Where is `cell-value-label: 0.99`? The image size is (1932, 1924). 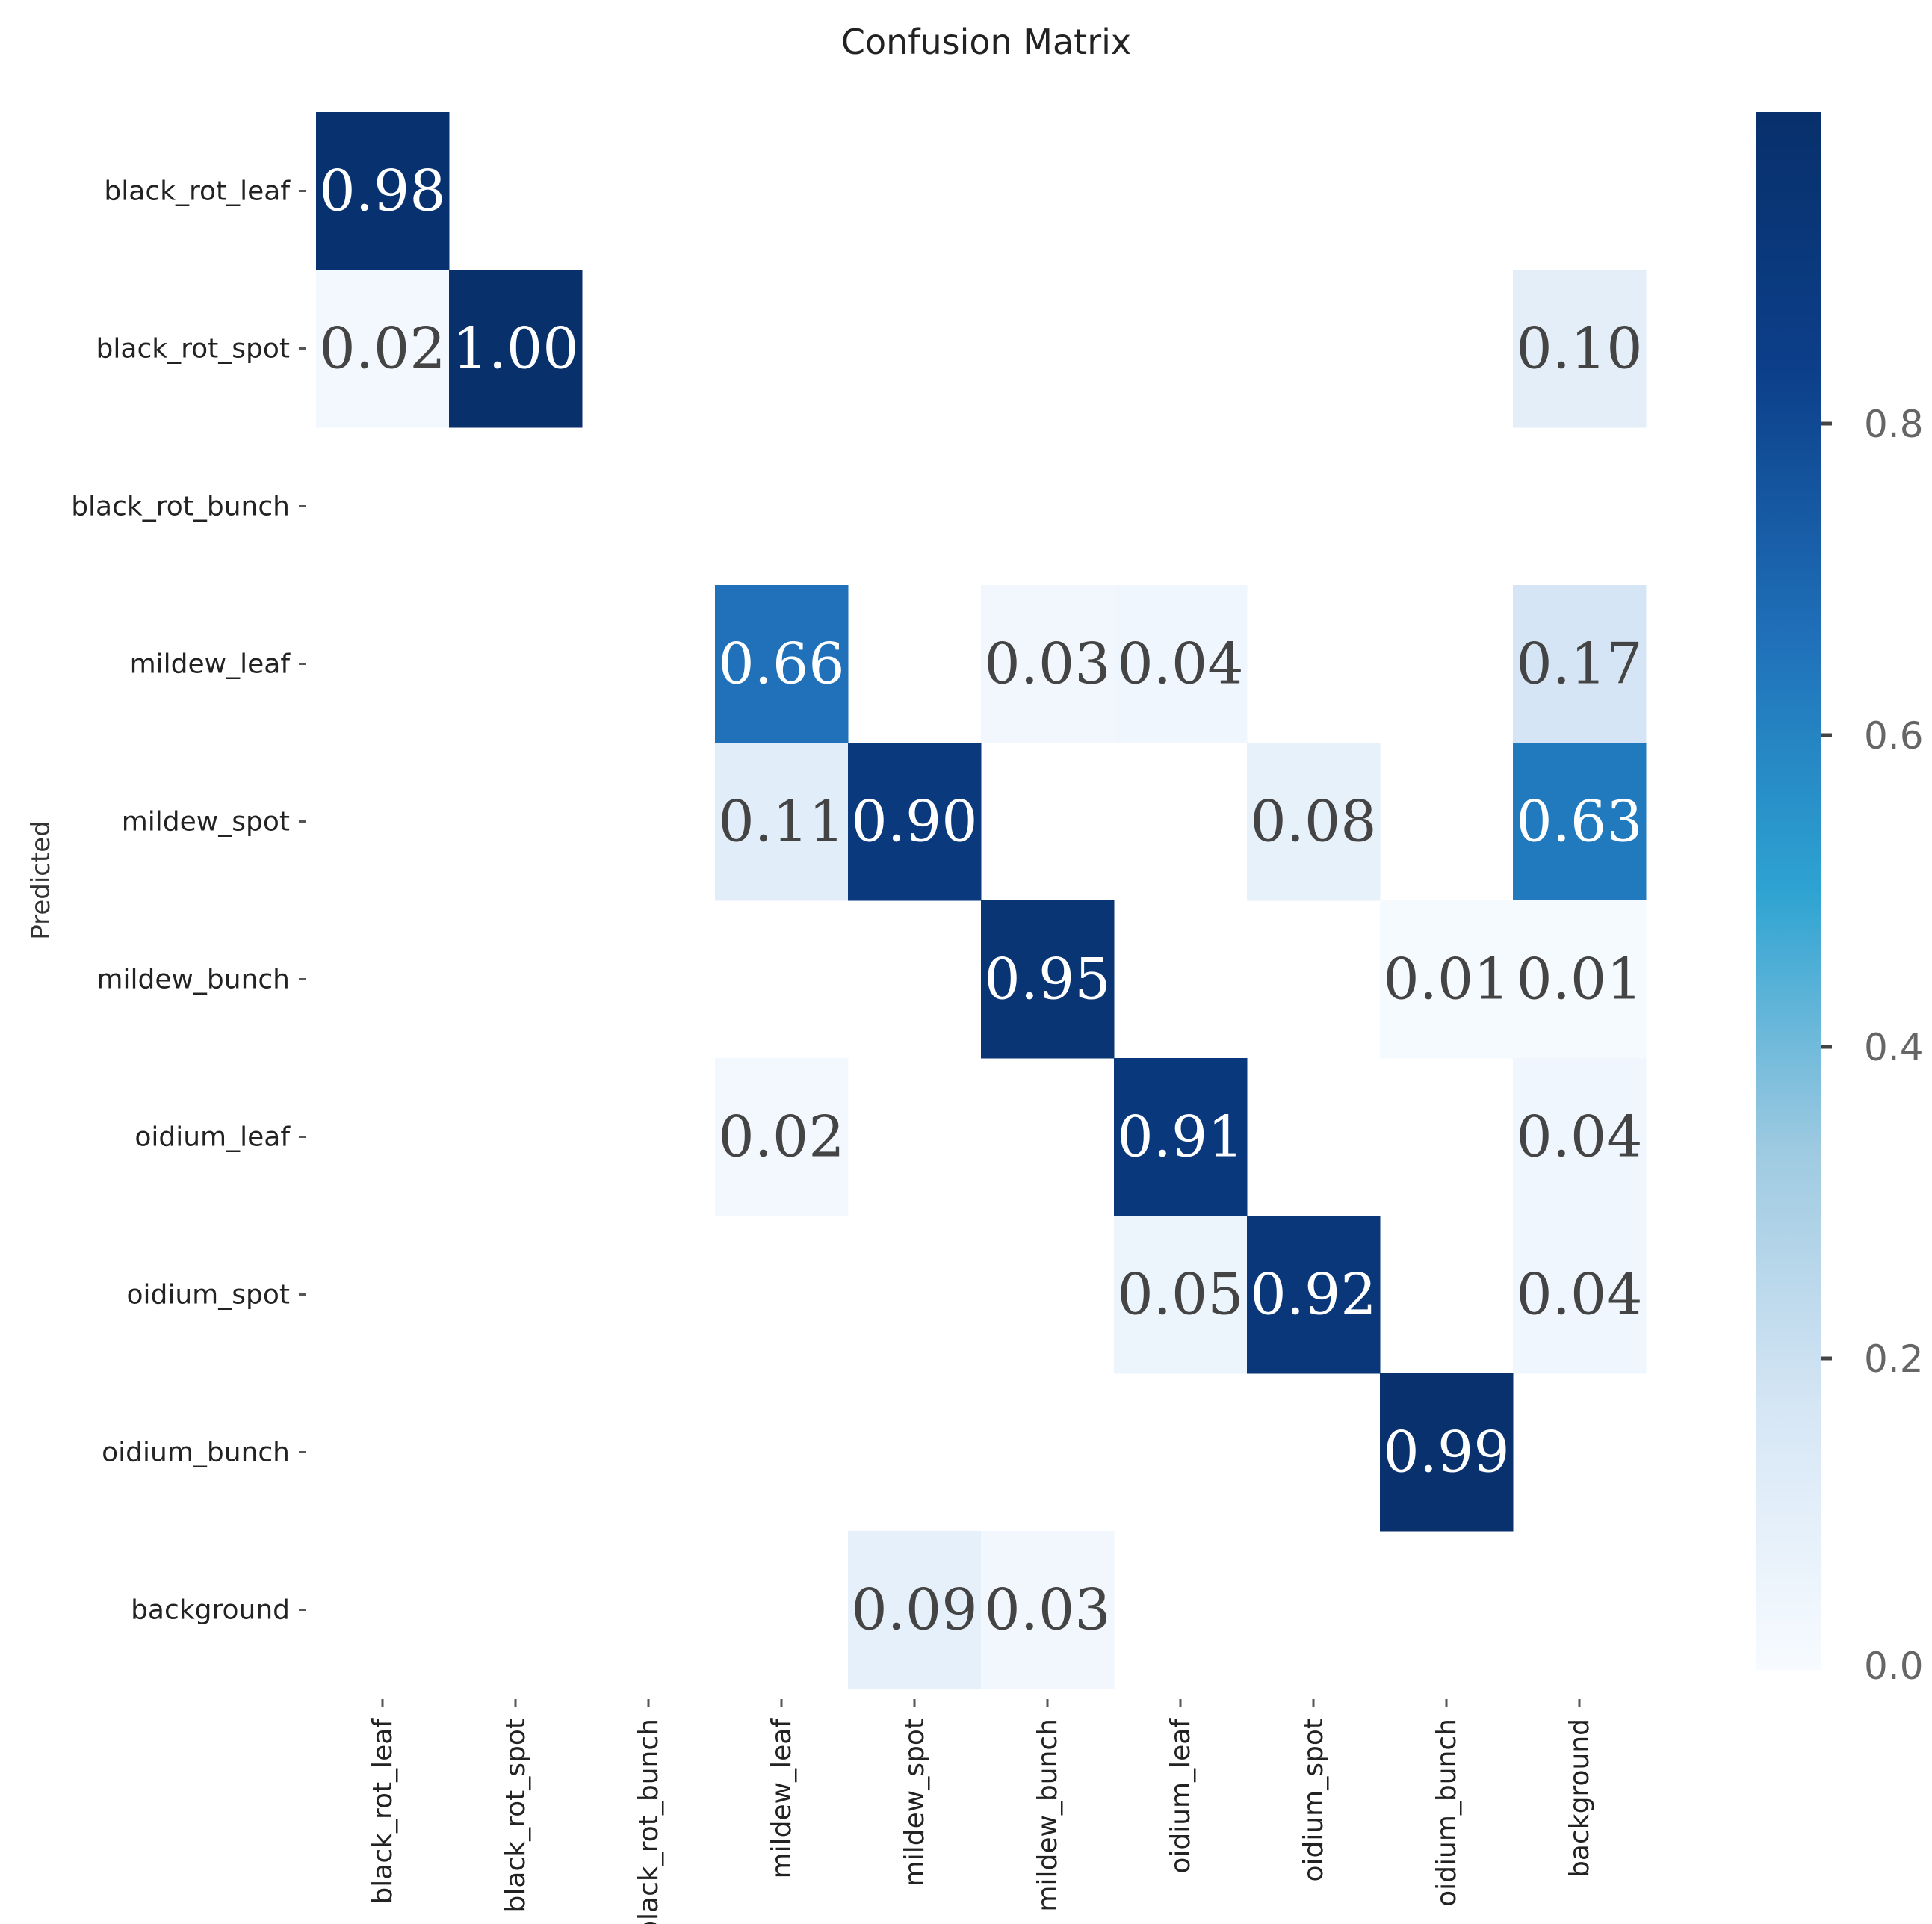 cell-value-label: 0.99 is located at coordinates (1446, 1452).